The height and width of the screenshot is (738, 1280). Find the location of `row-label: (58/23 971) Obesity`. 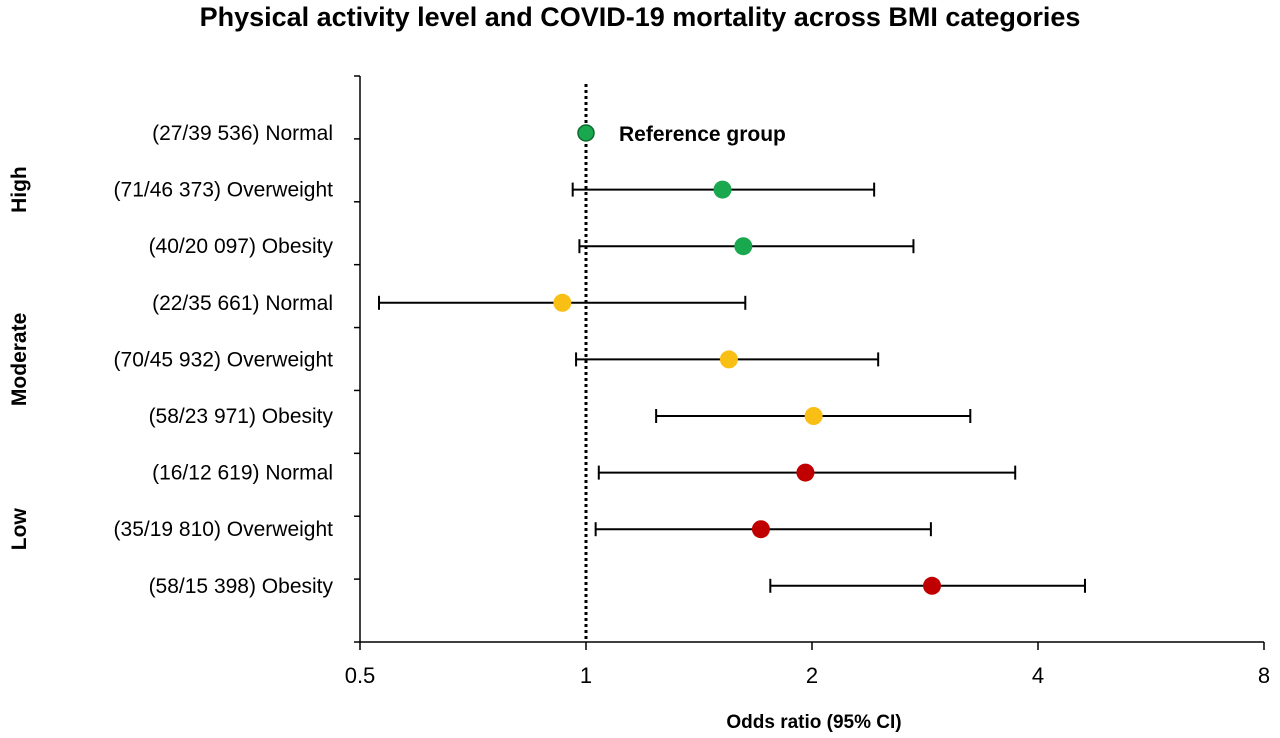

row-label: (58/23 971) Obesity is located at coordinates (241, 416).